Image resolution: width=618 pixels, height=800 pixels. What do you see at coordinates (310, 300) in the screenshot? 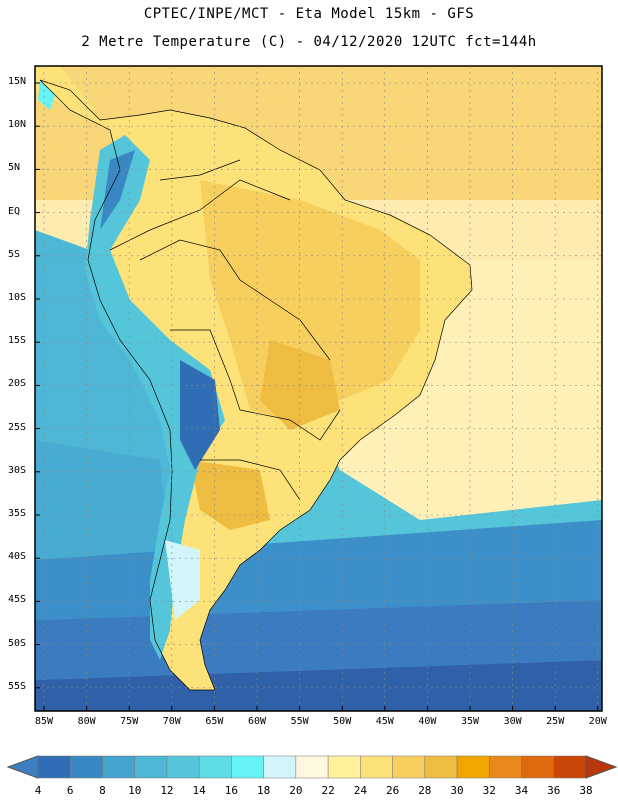
I see `interior-warm` at bounding box center [310, 300].